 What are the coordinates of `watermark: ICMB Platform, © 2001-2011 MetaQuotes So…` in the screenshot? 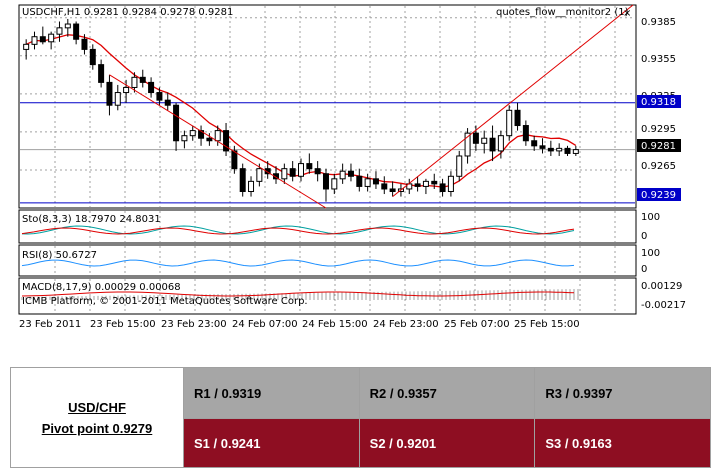 It's located at (165, 301).